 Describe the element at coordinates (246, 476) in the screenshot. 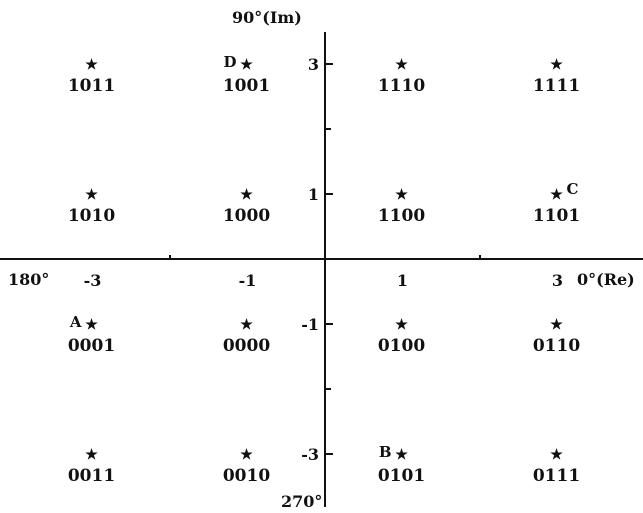

I see `point-code-label: 0010` at that location.